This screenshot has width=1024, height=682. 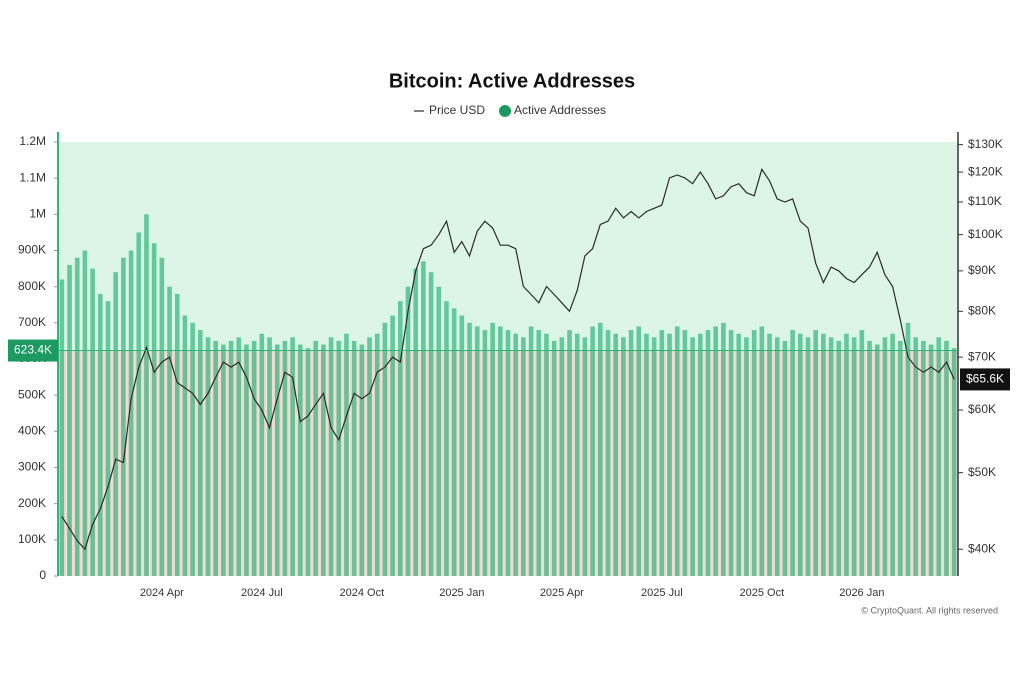 What do you see at coordinates (32, 431) in the screenshot?
I see `y-tick-label: 400K` at bounding box center [32, 431].